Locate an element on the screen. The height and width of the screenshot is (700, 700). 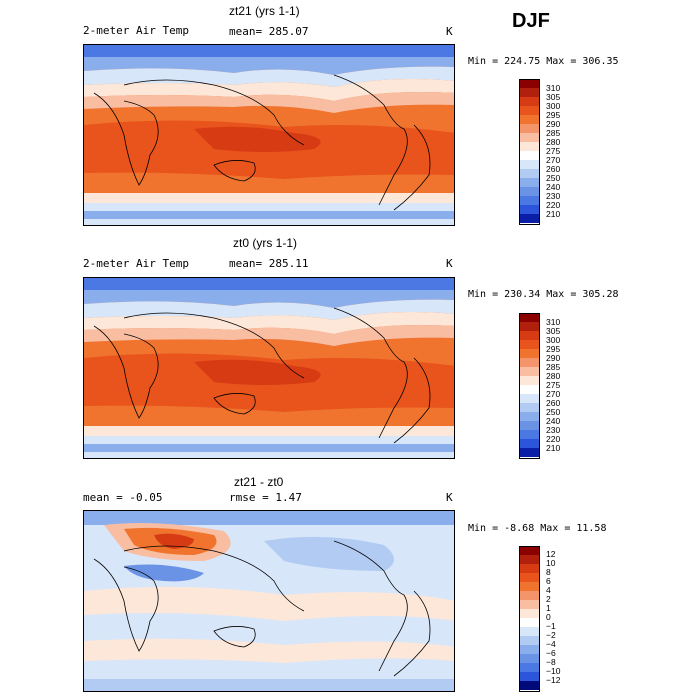
panel-2-title: zt0 (yrs 1-1) is located at coordinates (265, 243).